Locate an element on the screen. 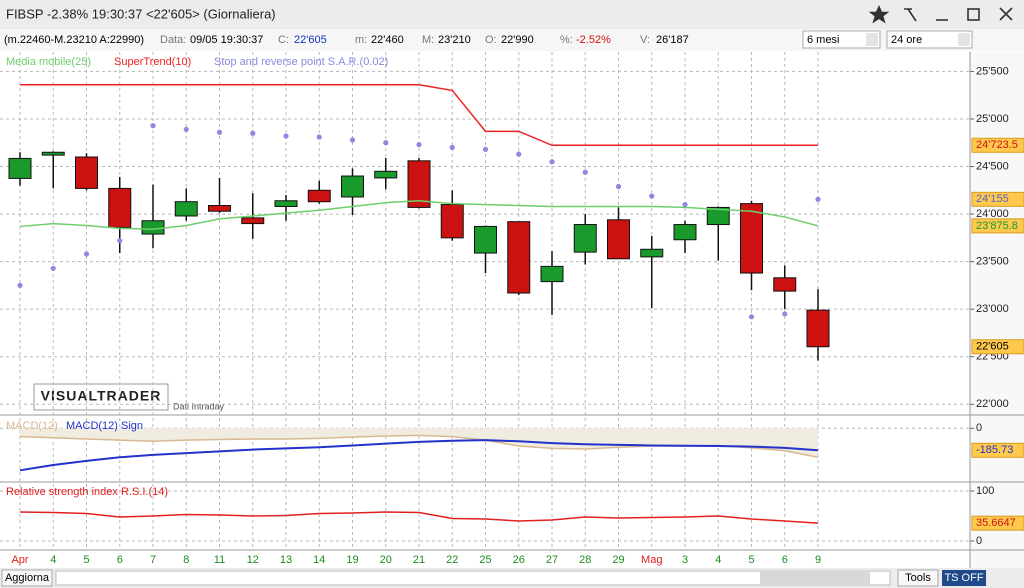 The image size is (1024, 588). x-tick-label: 11 is located at coordinates (219, 560).